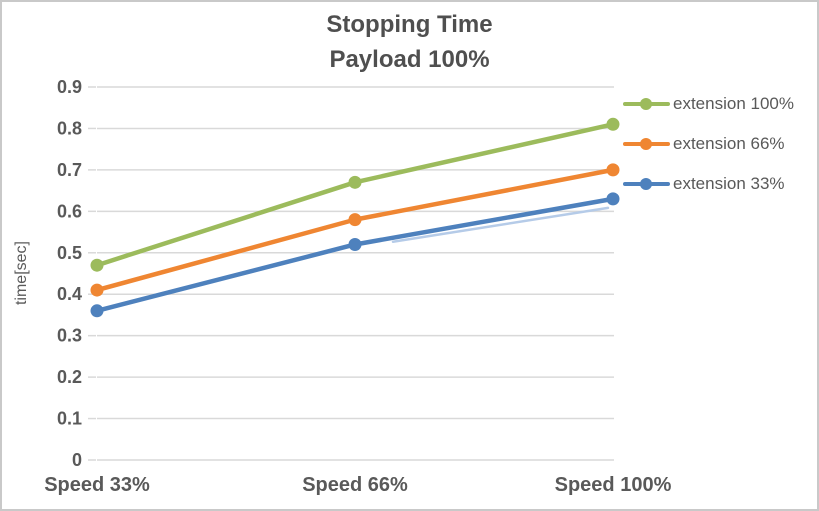 This screenshot has width=819, height=511. I want to click on y-tick-label: 0.4, so click(69, 294).